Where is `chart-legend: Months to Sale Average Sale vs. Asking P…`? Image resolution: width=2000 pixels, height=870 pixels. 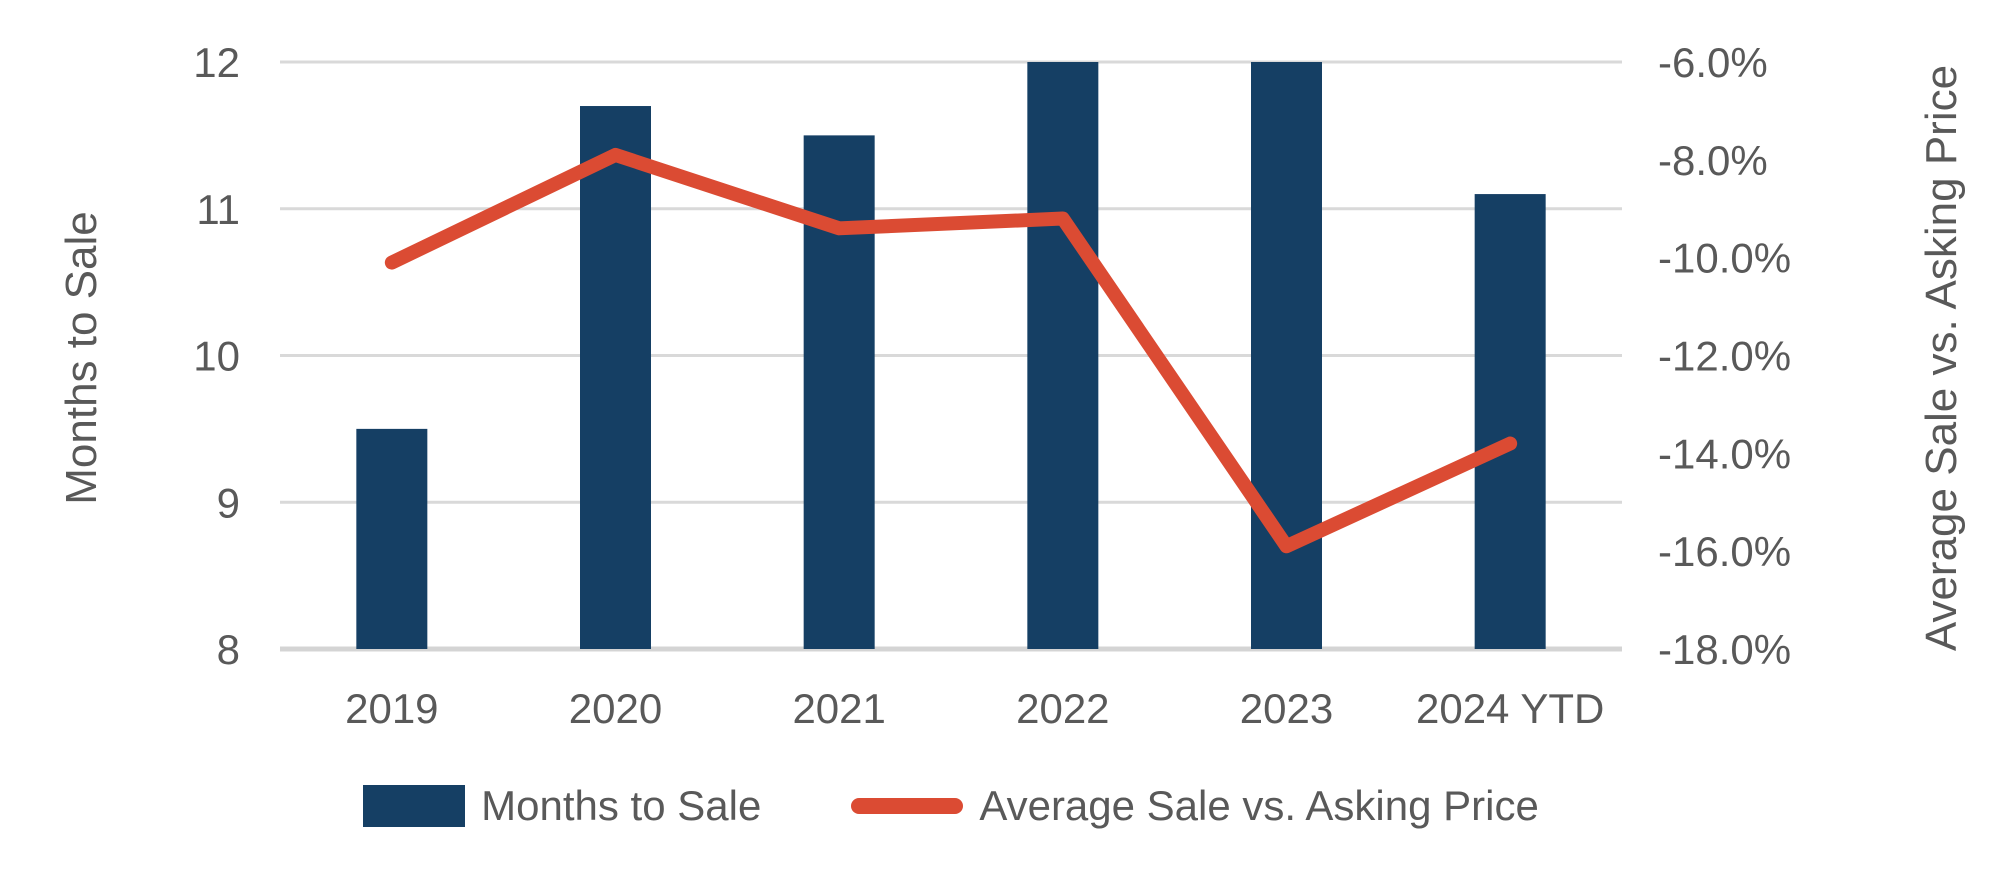 chart-legend: Months to Sale Average Sale vs. Asking P… is located at coordinates (951, 806).